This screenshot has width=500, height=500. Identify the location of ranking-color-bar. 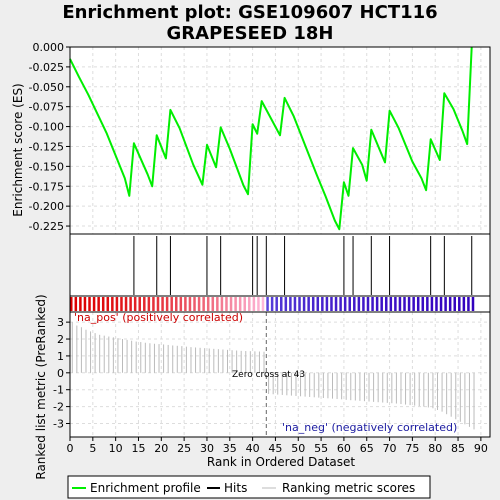
(272, 304).